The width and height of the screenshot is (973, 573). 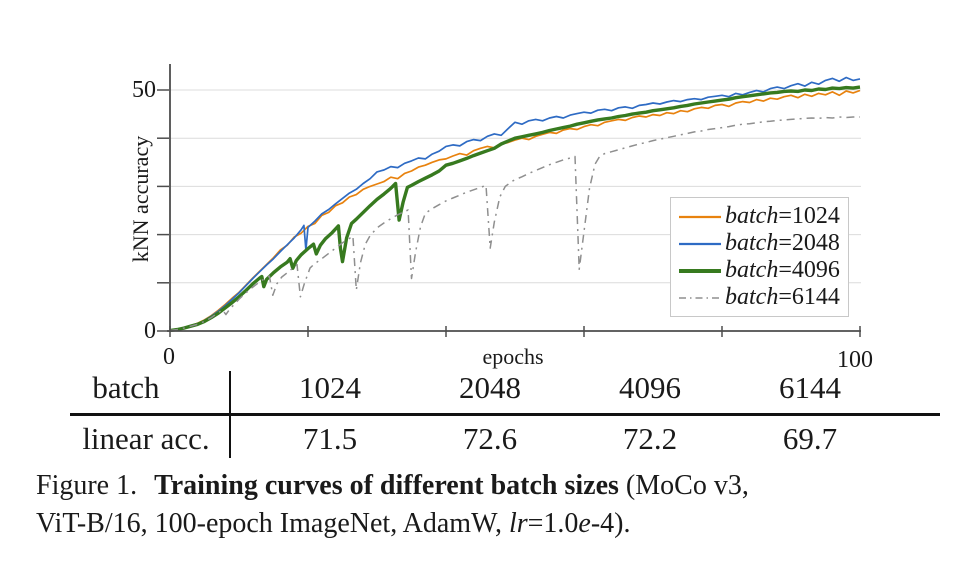 What do you see at coordinates (513, 356) in the screenshot?
I see `x-axis-title: epochs` at bounding box center [513, 356].